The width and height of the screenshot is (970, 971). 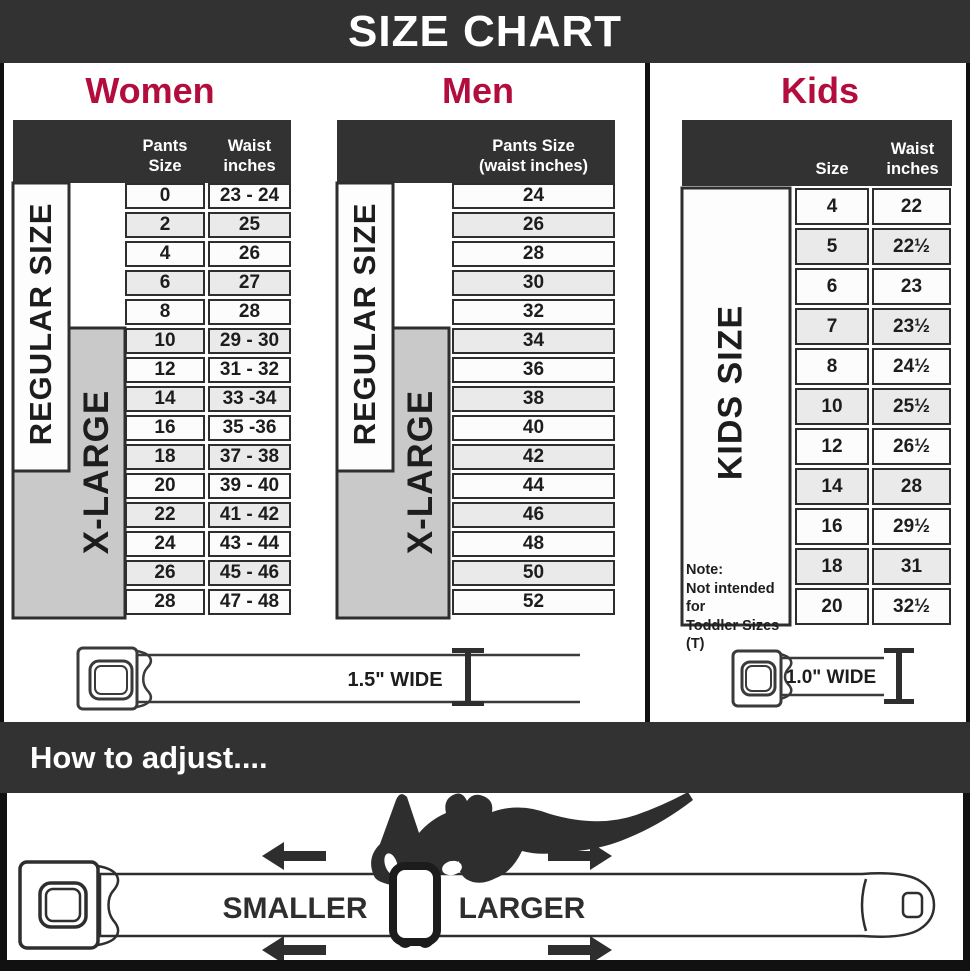 I want to click on table-cell: 32½, so click(x=911, y=606).